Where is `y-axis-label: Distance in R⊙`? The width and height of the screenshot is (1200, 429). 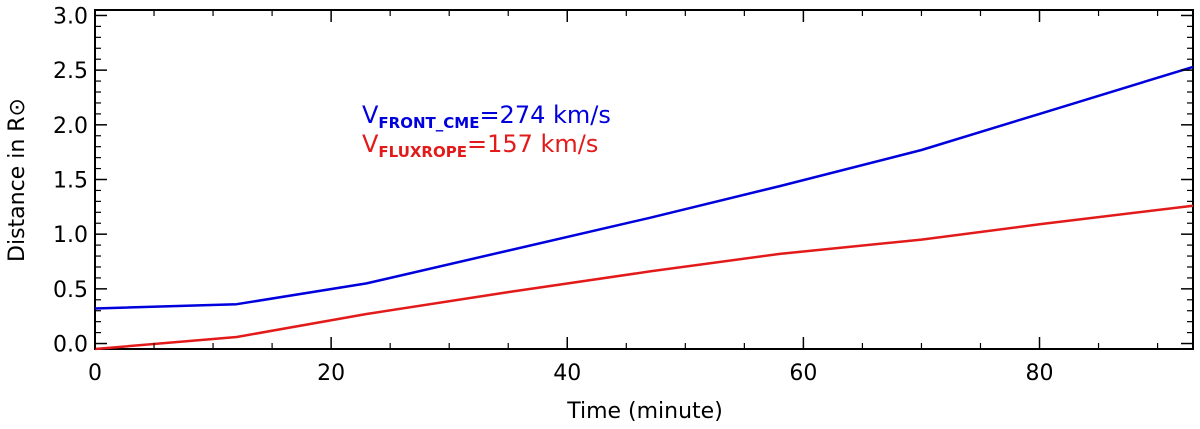
y-axis-label: Distance in R⊙ is located at coordinates (17, 180).